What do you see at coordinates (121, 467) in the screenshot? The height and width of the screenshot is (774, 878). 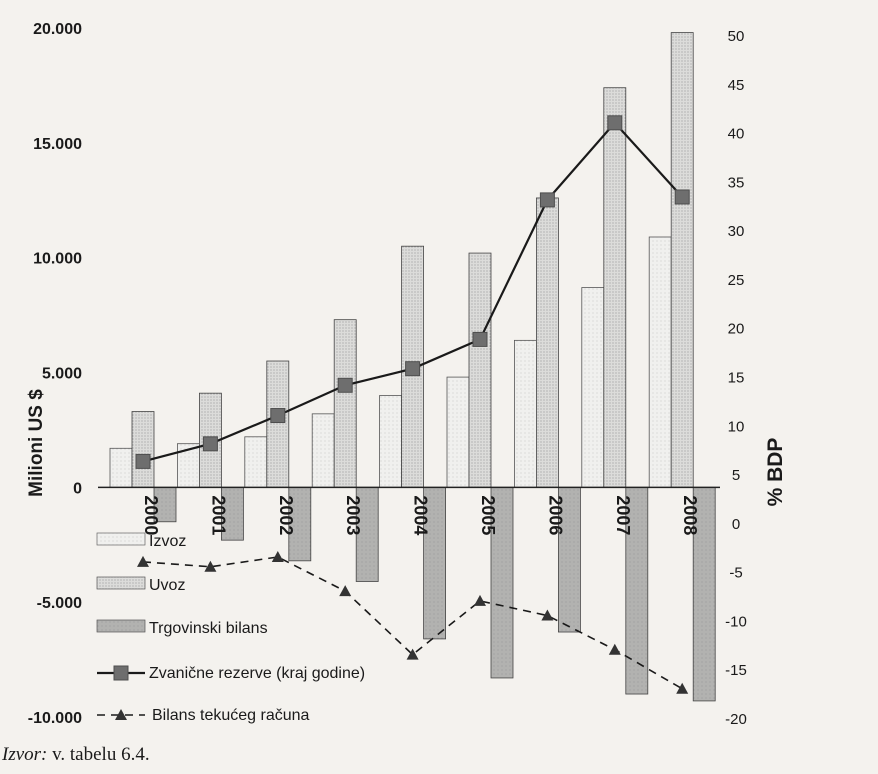 I see `bar-izvoz-2000` at bounding box center [121, 467].